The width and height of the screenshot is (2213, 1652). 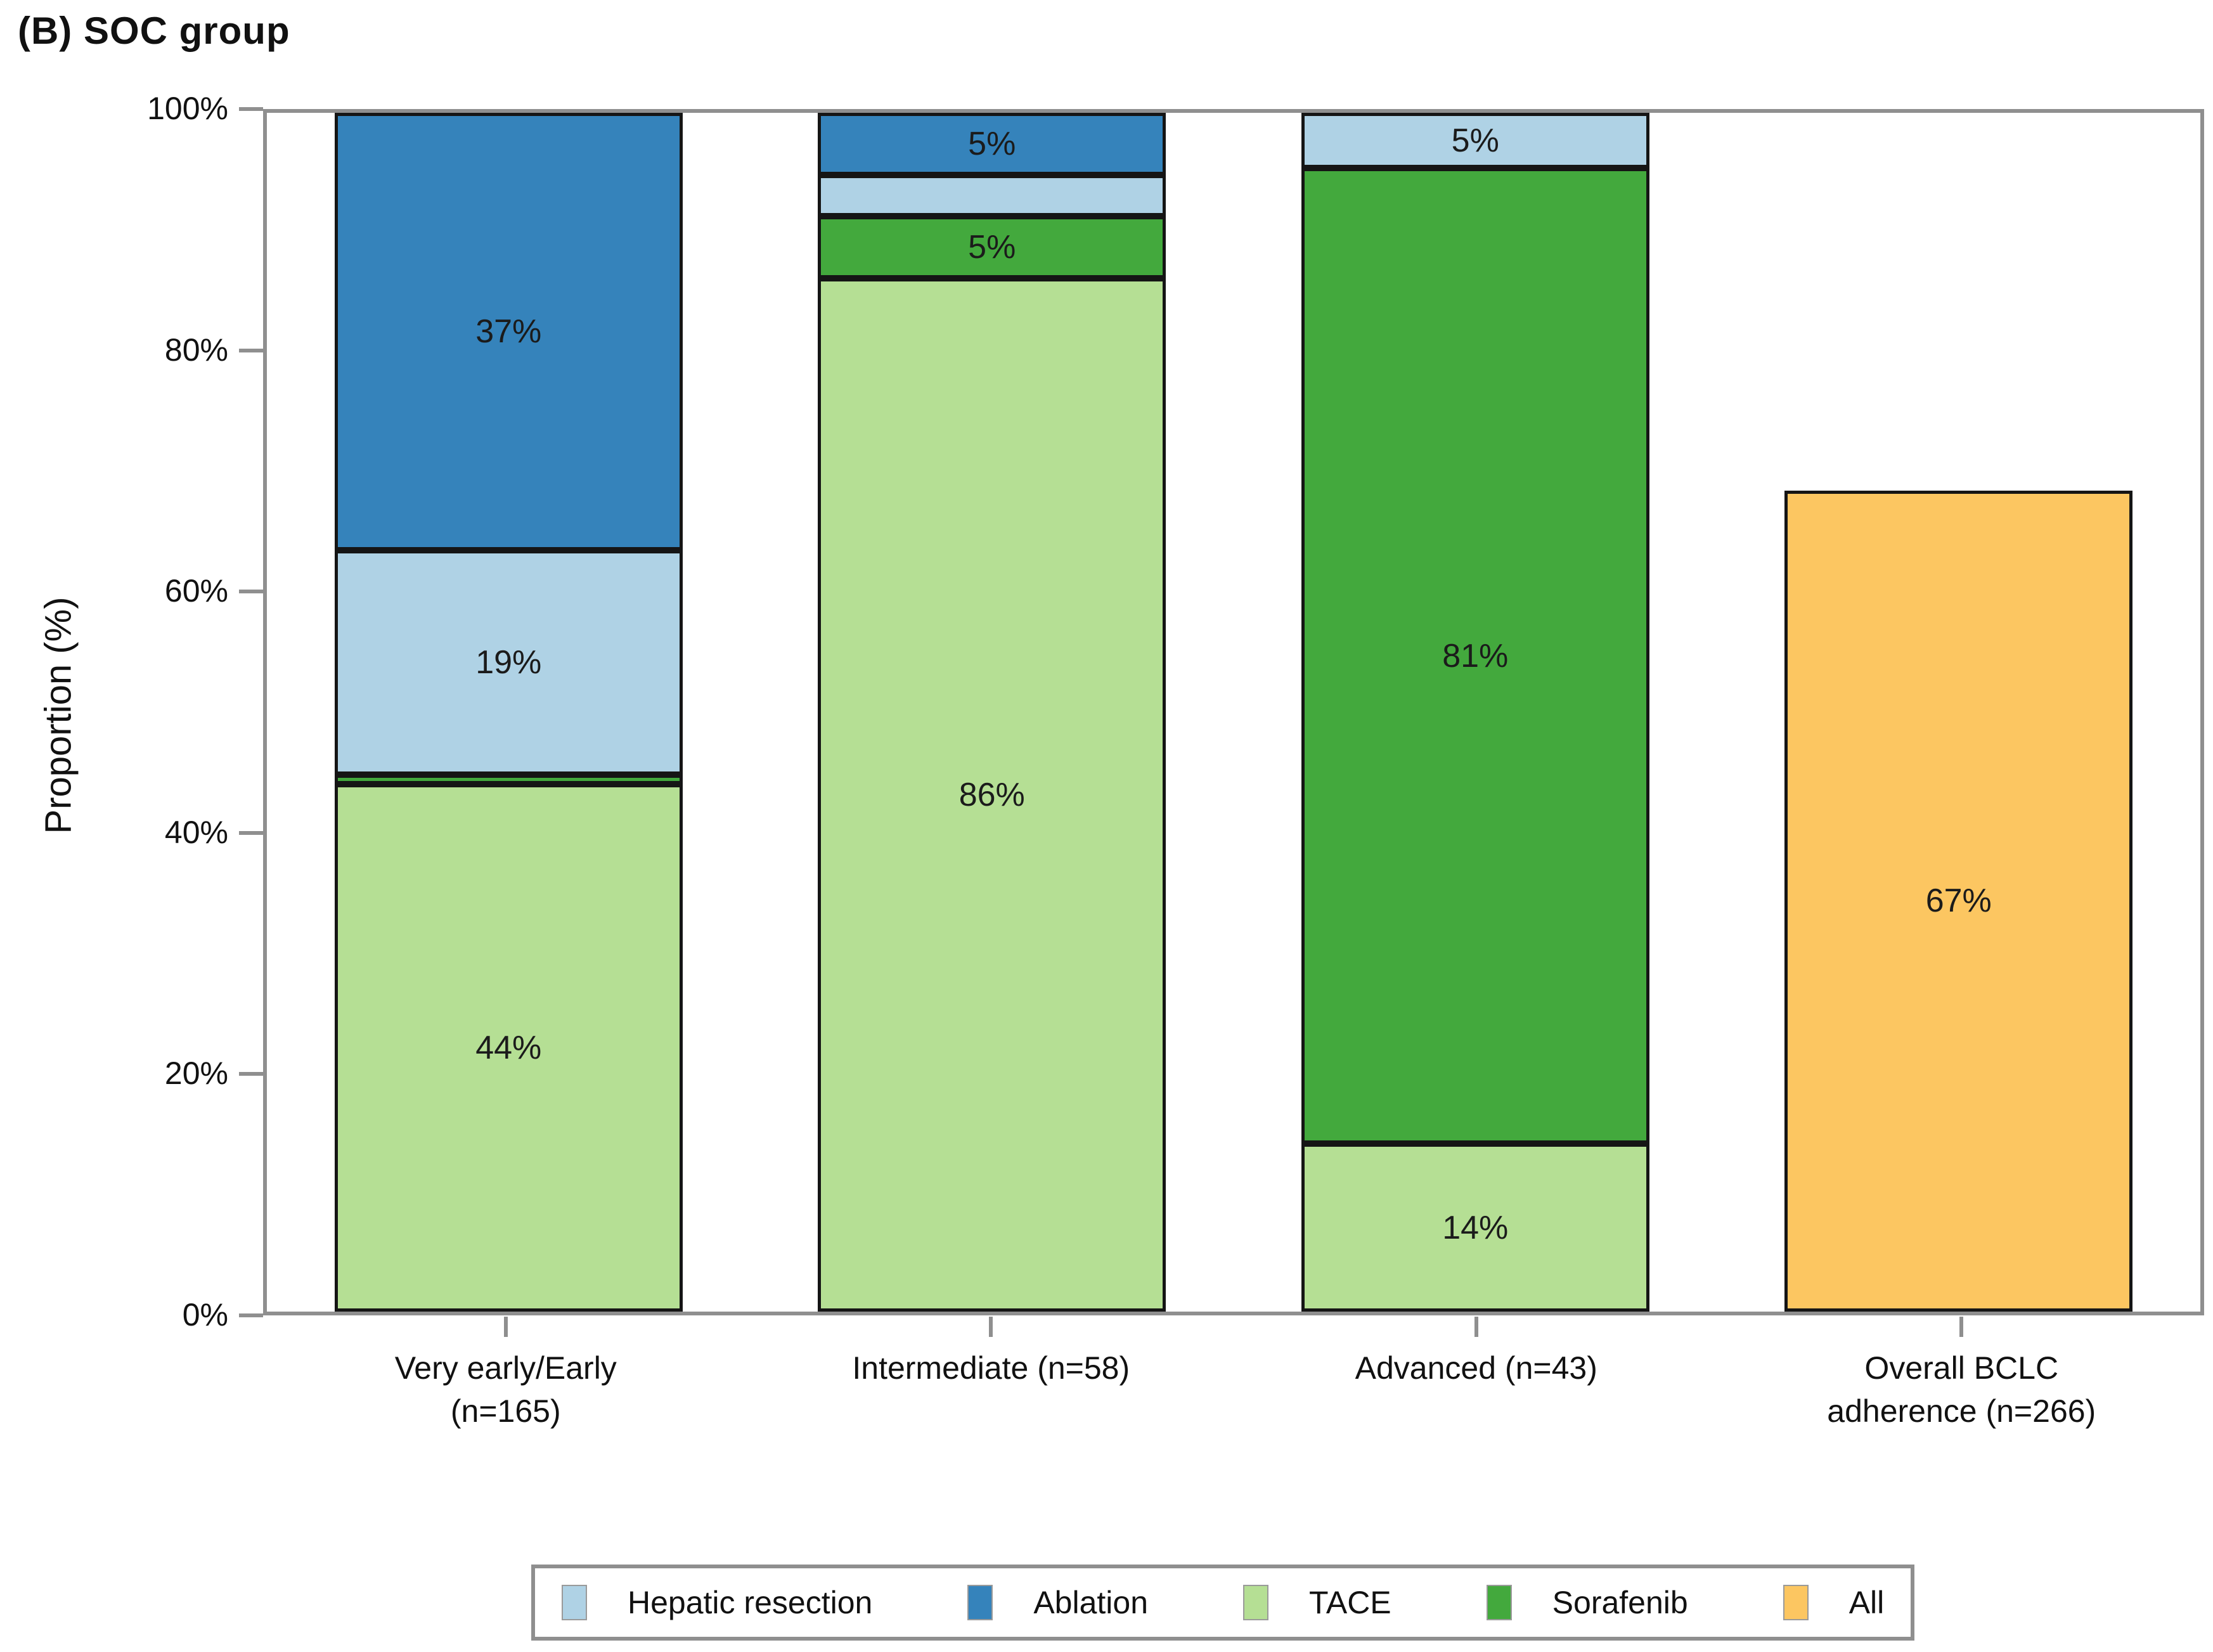 What do you see at coordinates (508, 662) in the screenshot?
I see `bar-segment: 19%` at bounding box center [508, 662].